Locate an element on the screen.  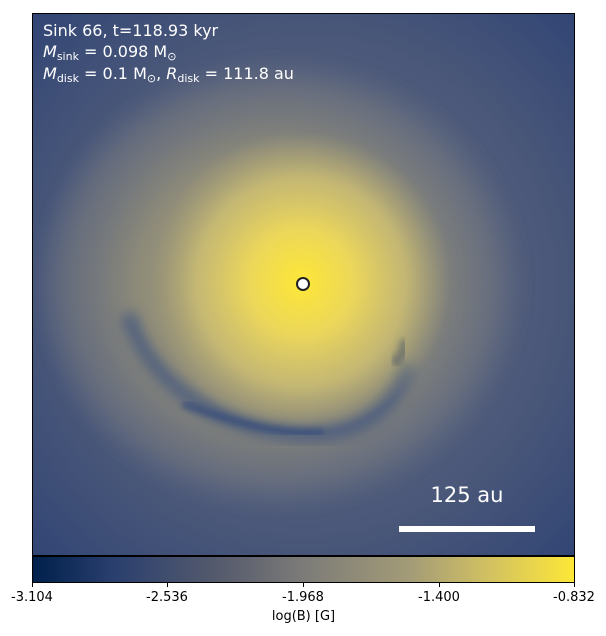
colorbar-tick-label: -1.968 is located at coordinates (303, 597).